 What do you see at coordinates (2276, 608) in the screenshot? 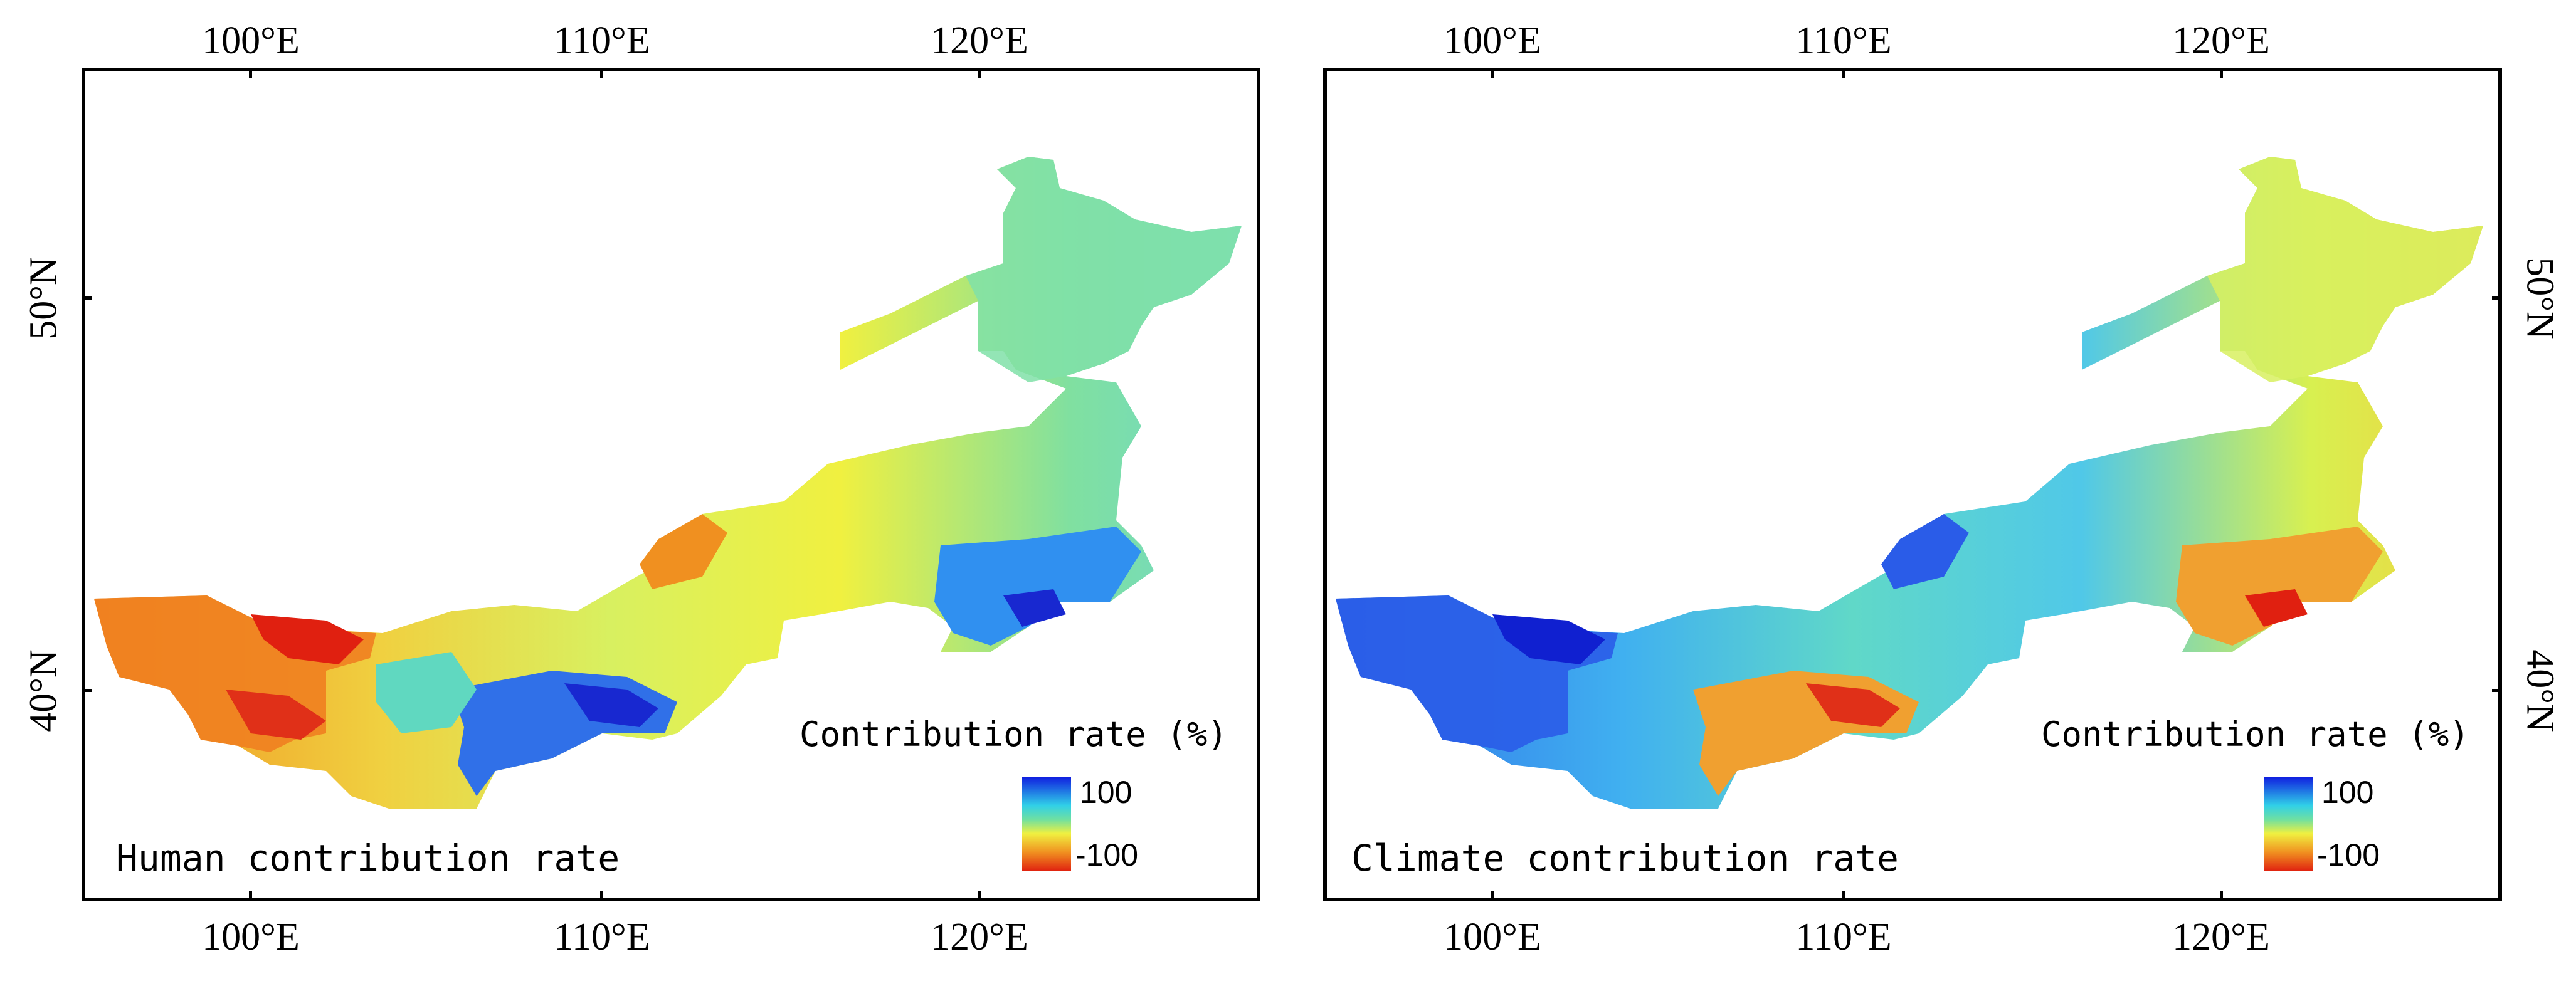
I see `patch-east-red` at bounding box center [2276, 608].